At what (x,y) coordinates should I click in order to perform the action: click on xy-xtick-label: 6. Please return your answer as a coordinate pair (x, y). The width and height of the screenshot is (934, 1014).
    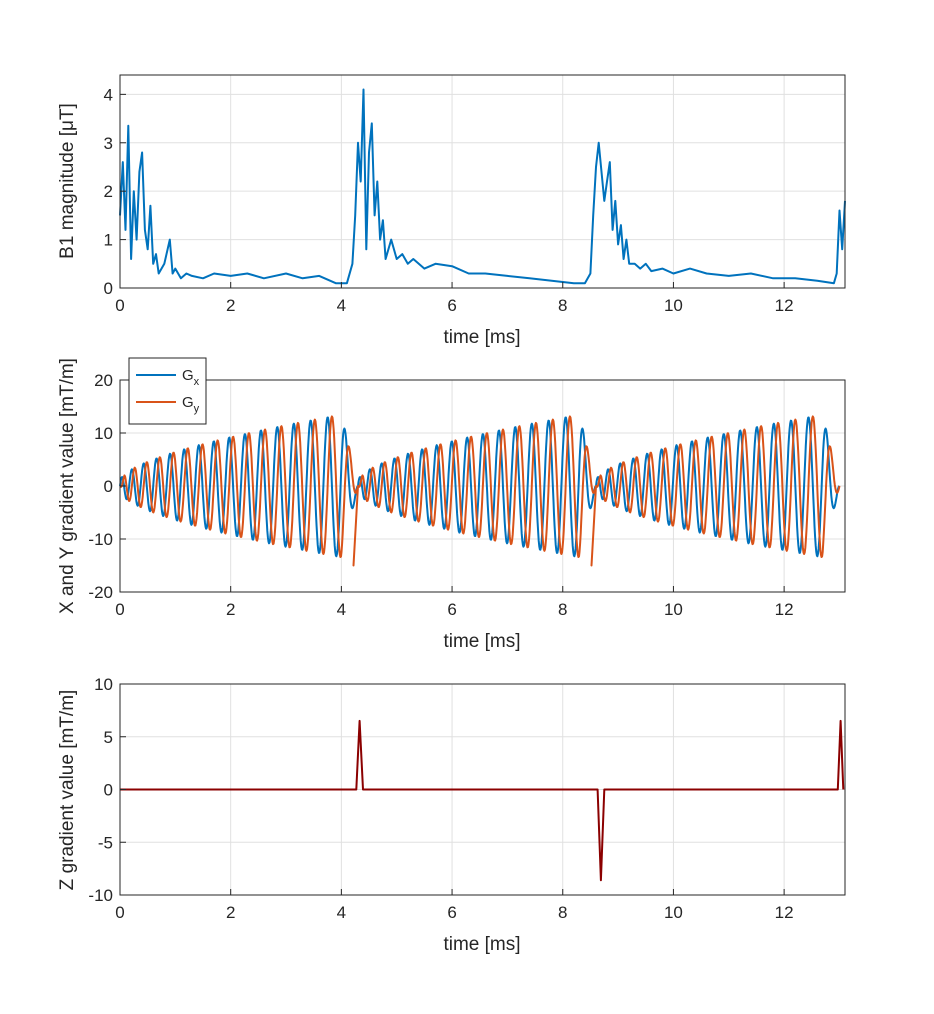
    Looking at the image, I should click on (451, 609).